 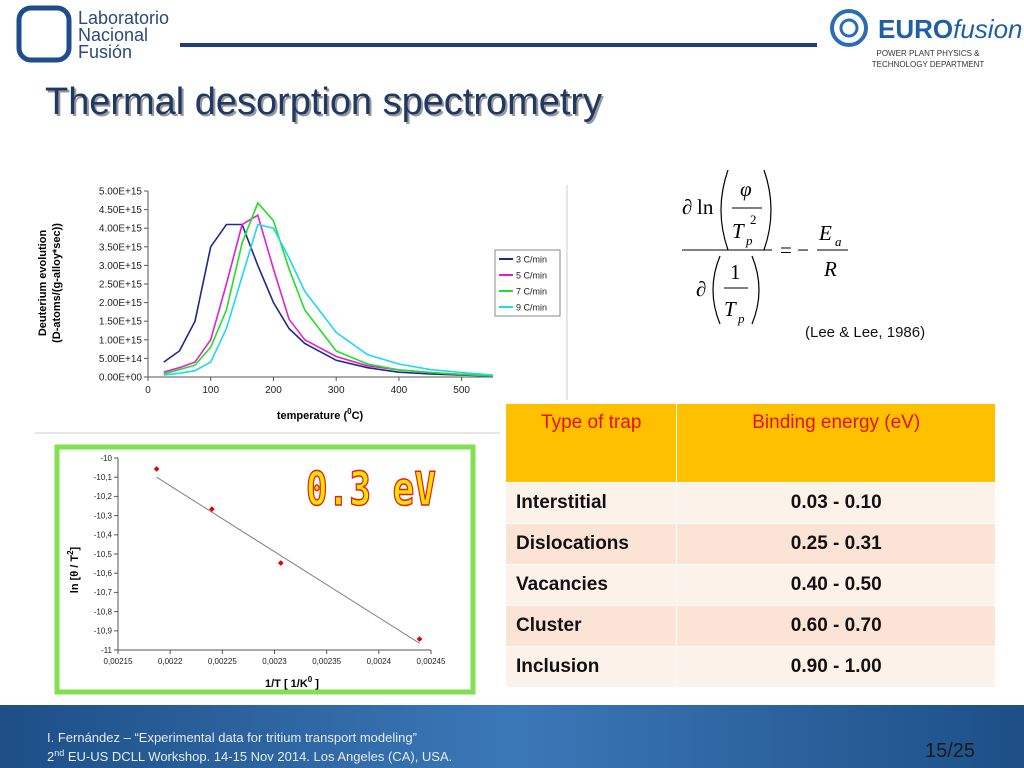 I want to click on table-cell: 0.25 - 0.31, so click(x=836, y=544).